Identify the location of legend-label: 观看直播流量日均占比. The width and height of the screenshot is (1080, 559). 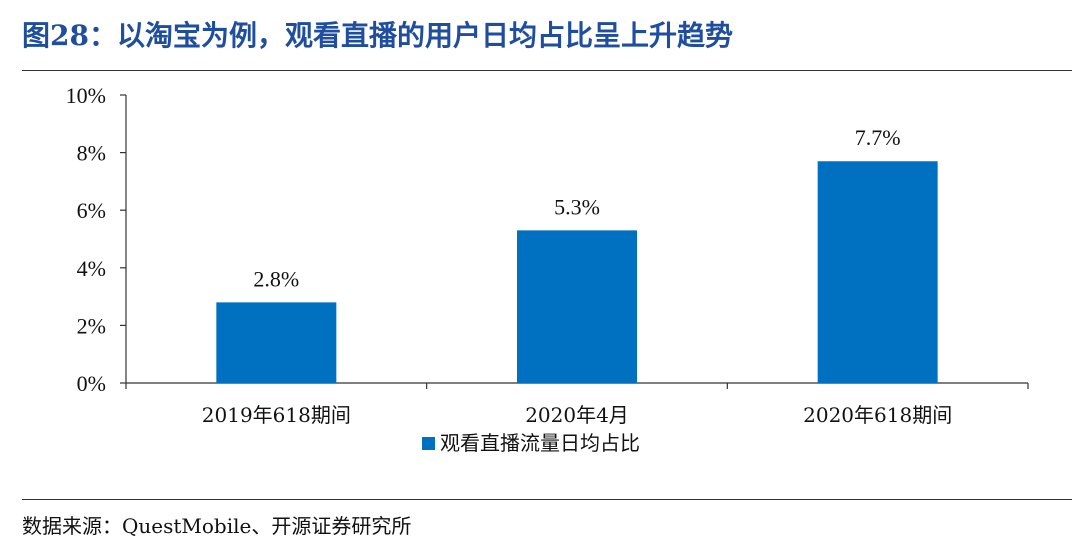
(540, 443).